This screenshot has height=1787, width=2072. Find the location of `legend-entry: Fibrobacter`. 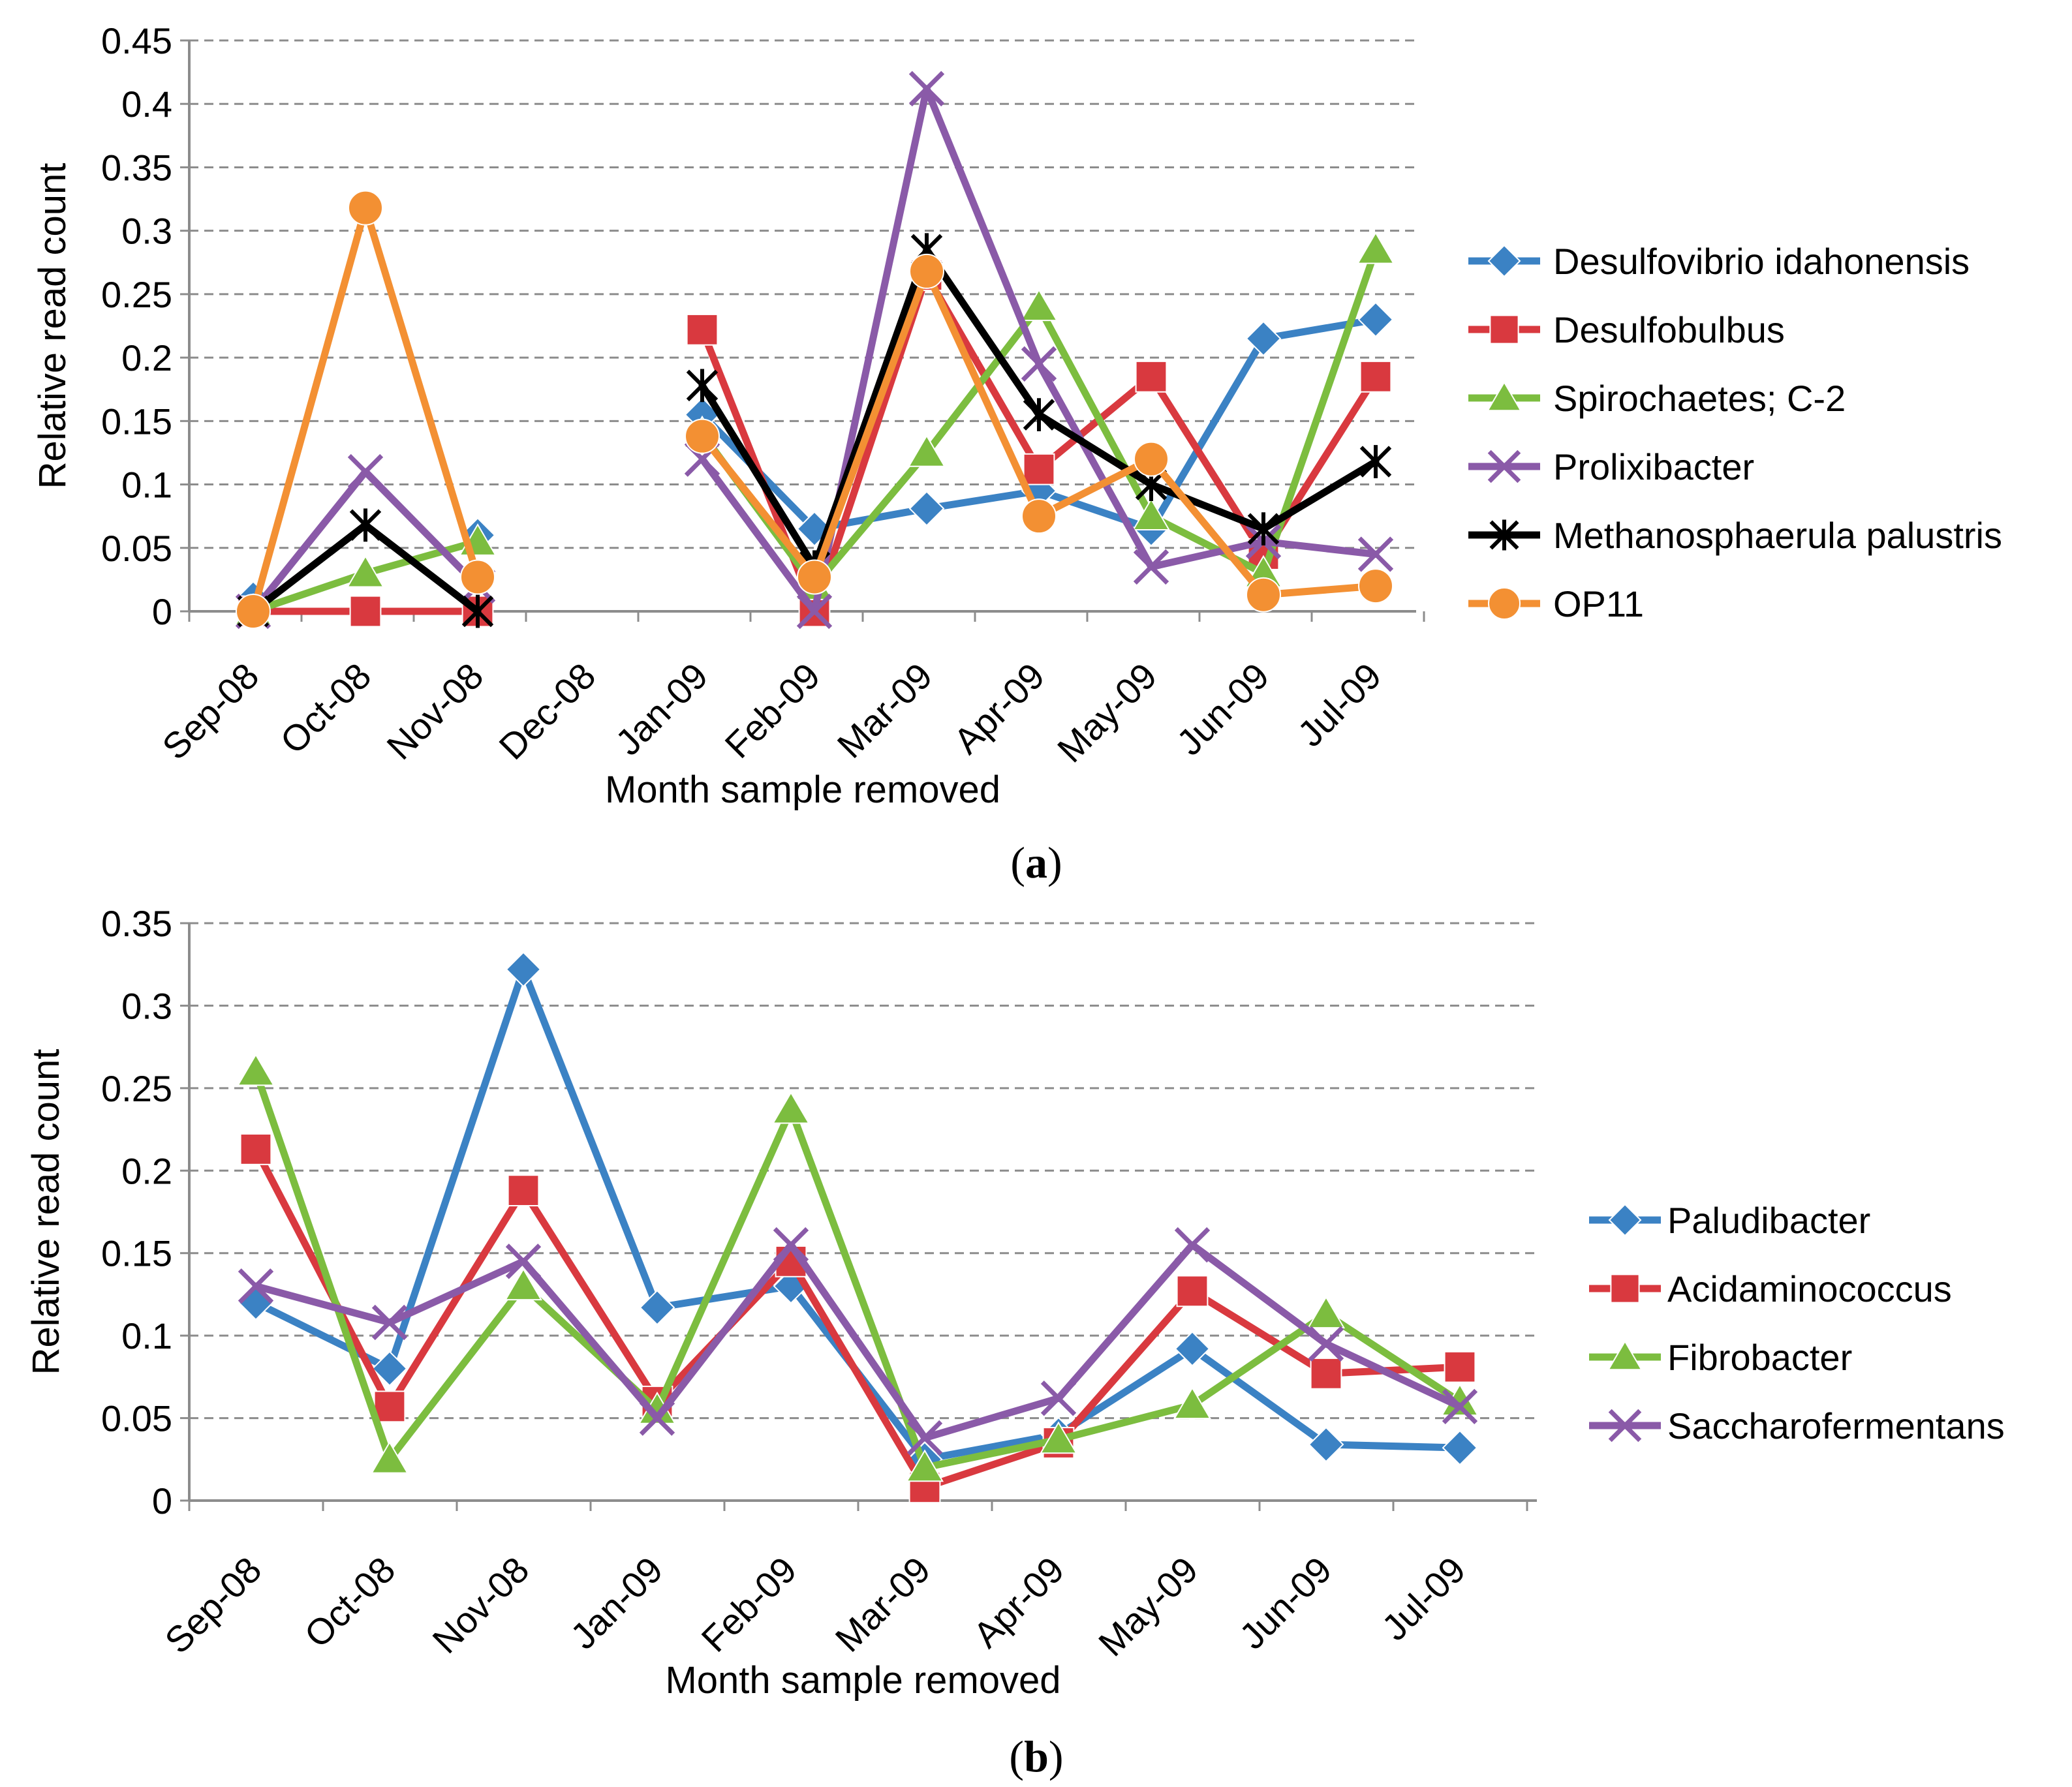

legend-entry: Fibrobacter is located at coordinates (1720, 1357).